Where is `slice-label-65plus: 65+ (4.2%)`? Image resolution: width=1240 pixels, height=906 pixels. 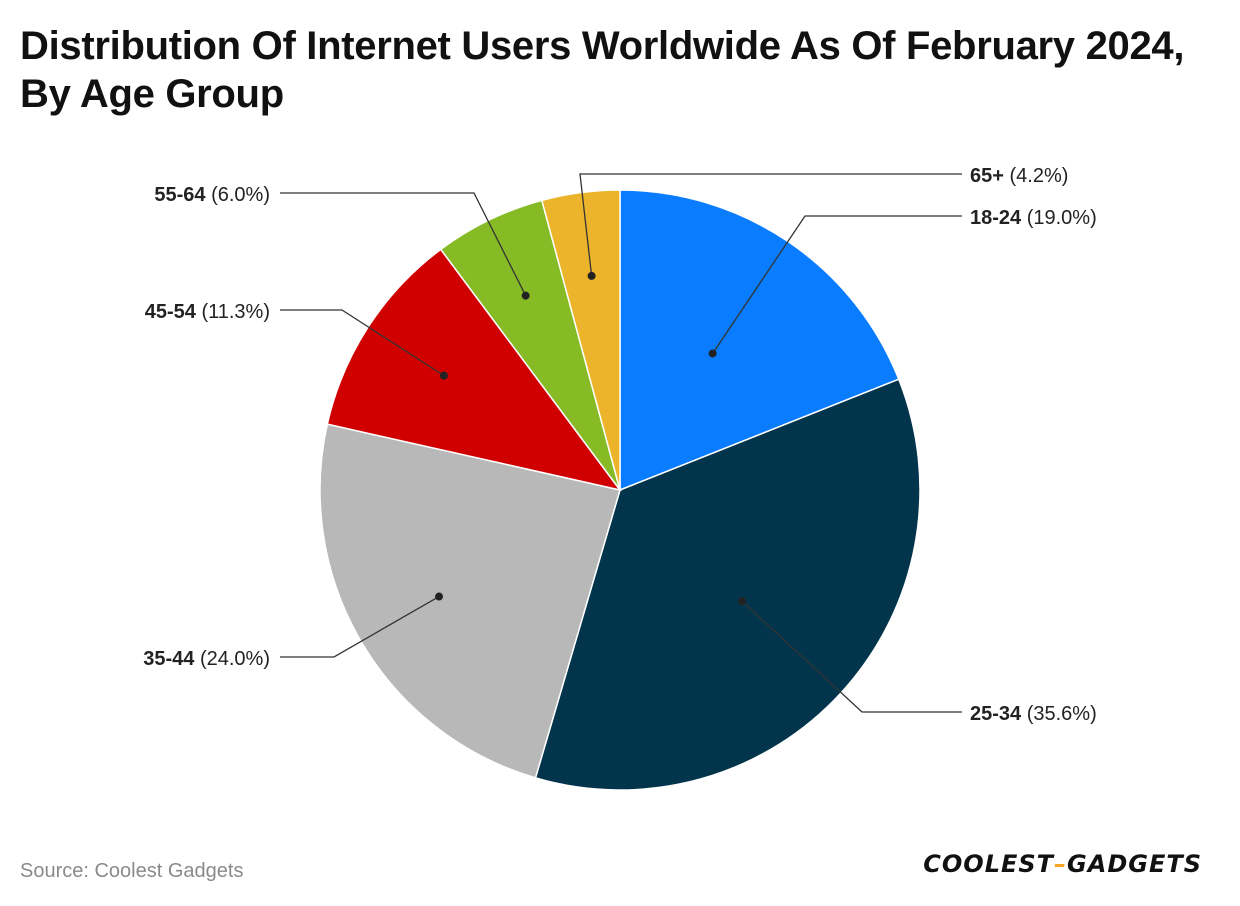 slice-label-65plus: 65+ (4.2%) is located at coordinates (1019, 176).